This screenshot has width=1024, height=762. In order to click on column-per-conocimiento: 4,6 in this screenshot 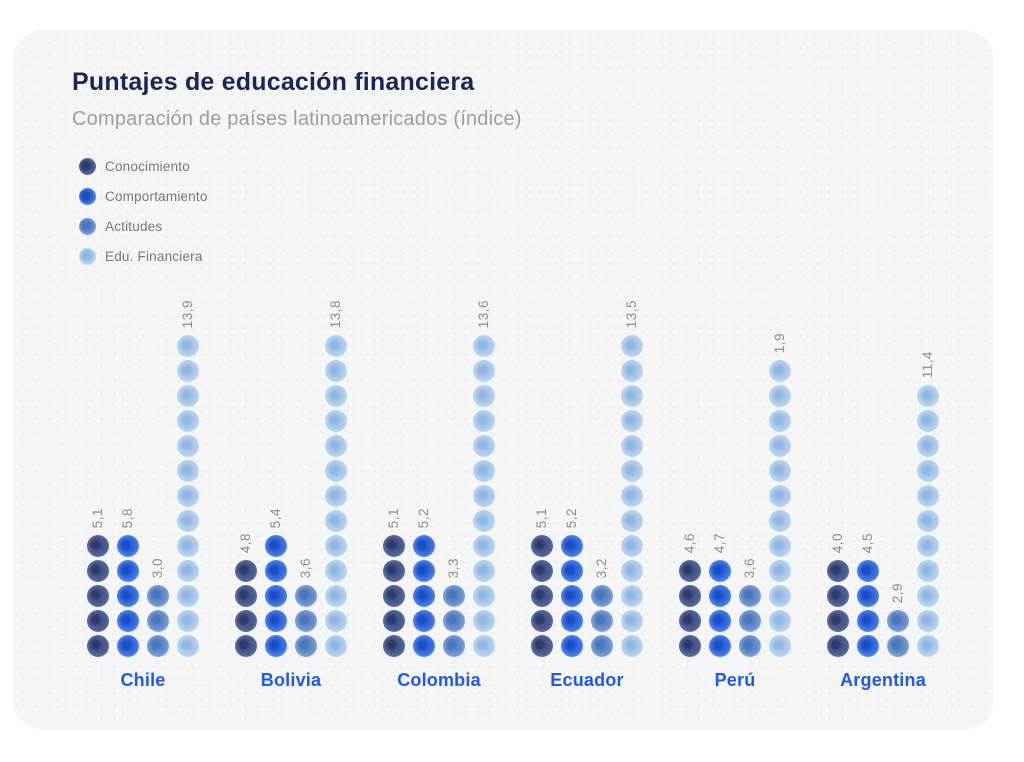, I will do `click(690, 595)`.